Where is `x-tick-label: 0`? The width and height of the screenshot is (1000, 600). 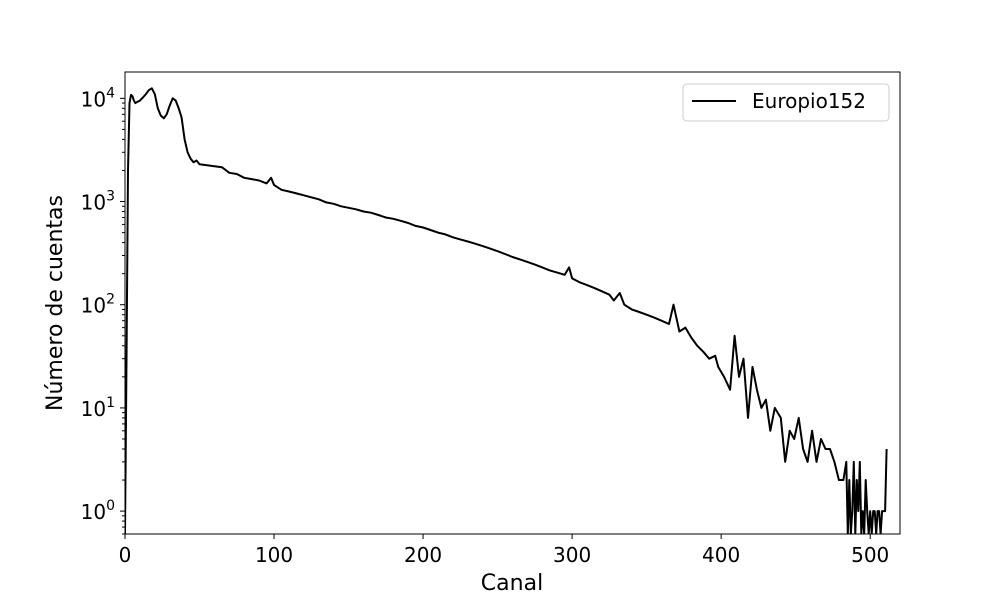 x-tick-label: 0 is located at coordinates (125, 555).